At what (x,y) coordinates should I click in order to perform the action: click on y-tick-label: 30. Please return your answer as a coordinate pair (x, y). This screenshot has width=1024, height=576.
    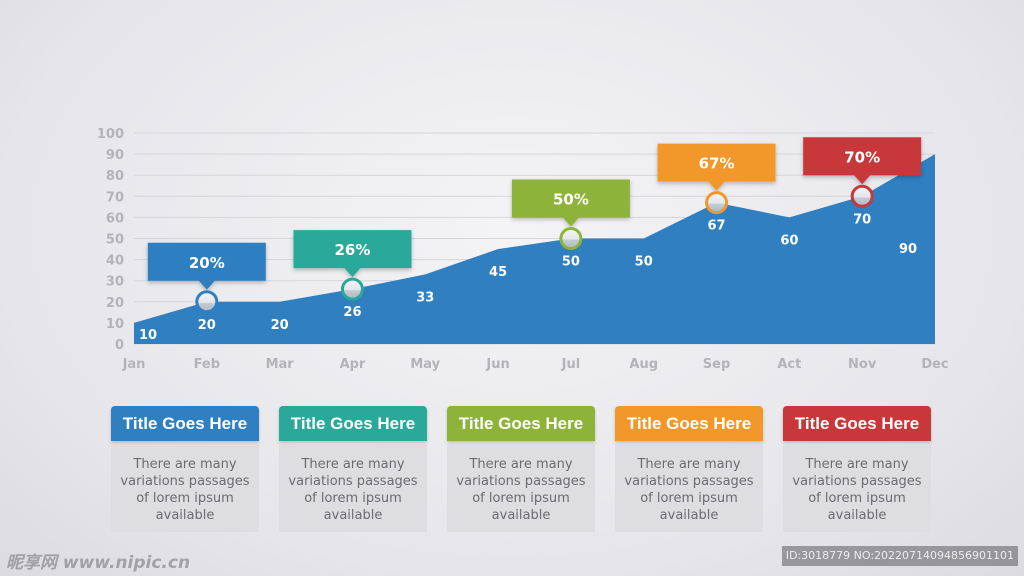
    Looking at the image, I should click on (115, 282).